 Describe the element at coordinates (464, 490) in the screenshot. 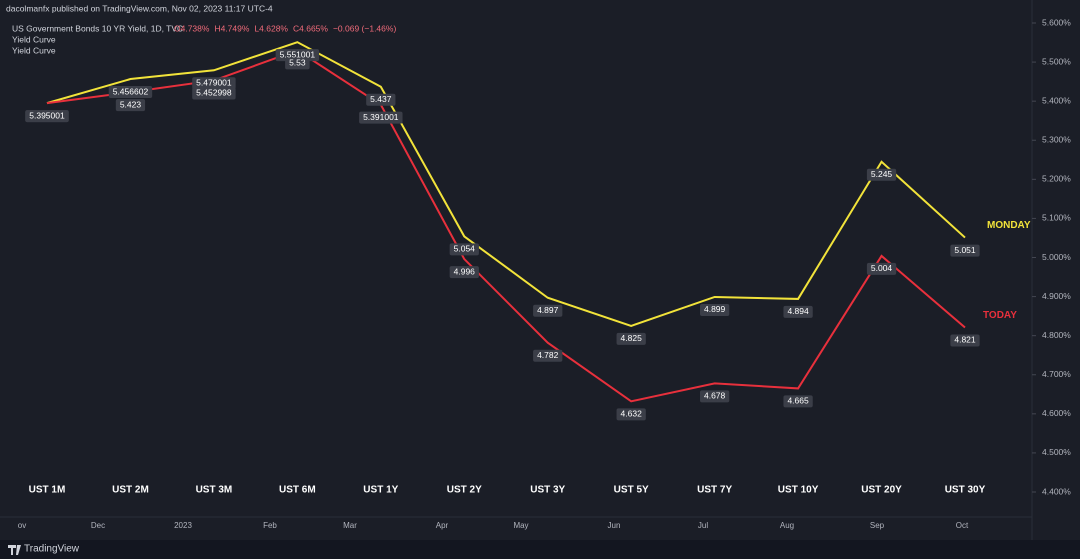

I see `x-tick-label: UST 2Y` at that location.